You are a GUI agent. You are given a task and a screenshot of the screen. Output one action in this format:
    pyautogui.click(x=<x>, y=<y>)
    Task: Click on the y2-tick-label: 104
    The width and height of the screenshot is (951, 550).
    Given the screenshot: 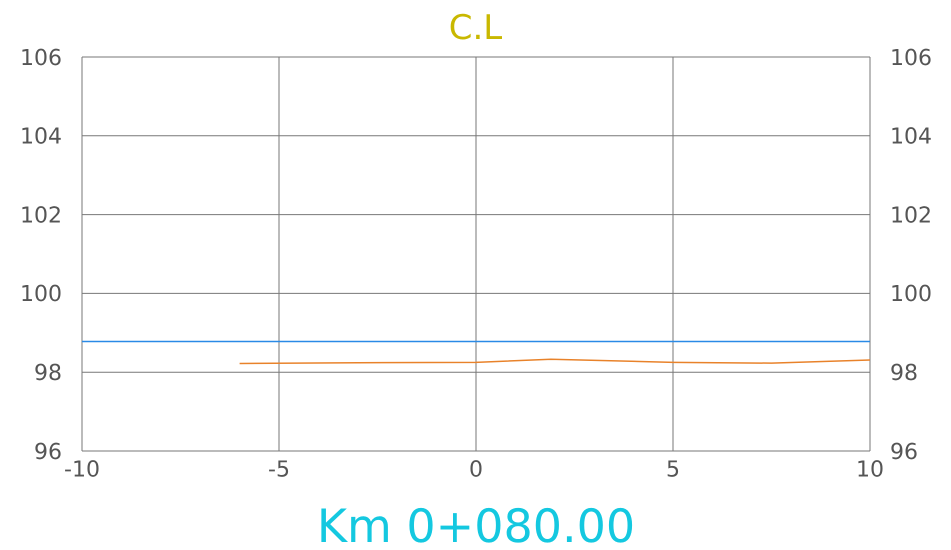 What is the action you would take?
    pyautogui.click(x=911, y=137)
    